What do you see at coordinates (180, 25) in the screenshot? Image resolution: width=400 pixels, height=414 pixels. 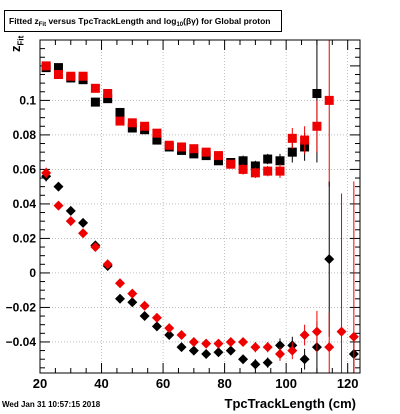 I see `title-sub-10: 10` at bounding box center [180, 25].